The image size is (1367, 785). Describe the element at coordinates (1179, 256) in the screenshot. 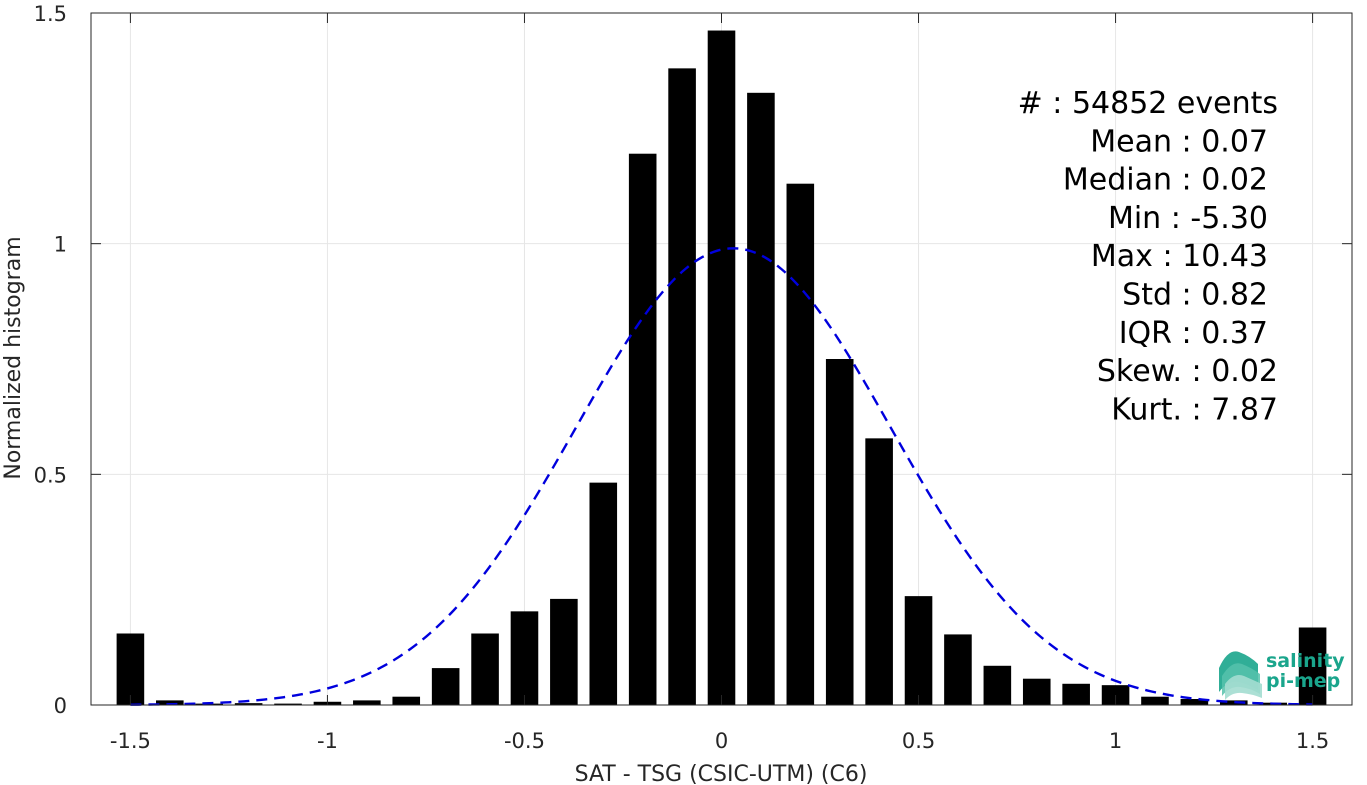

I see `stat-line: Max : 10.43` at that location.